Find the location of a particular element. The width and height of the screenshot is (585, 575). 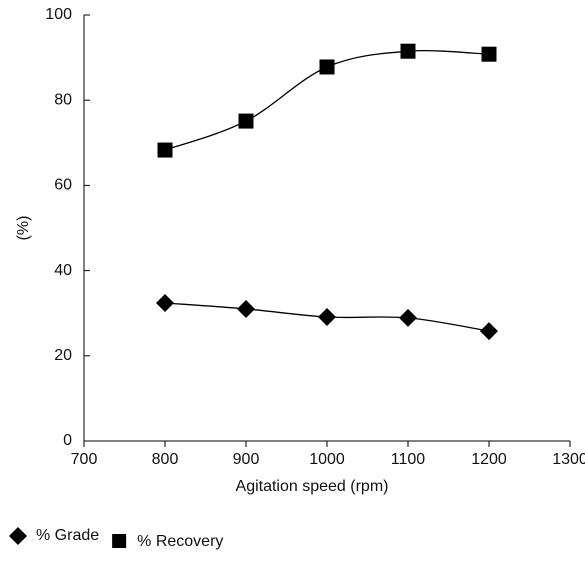

y-tick-label: 0 is located at coordinates (67, 440).